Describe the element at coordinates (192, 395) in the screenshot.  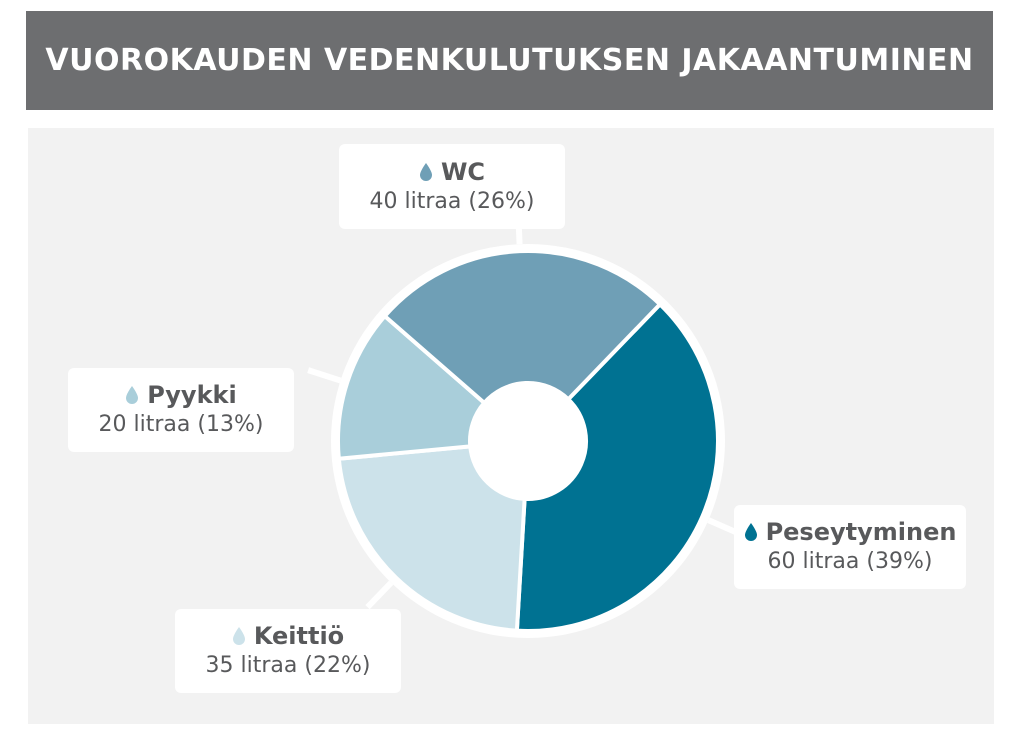
I see `slice-label-pyykki: Pyykki` at that location.